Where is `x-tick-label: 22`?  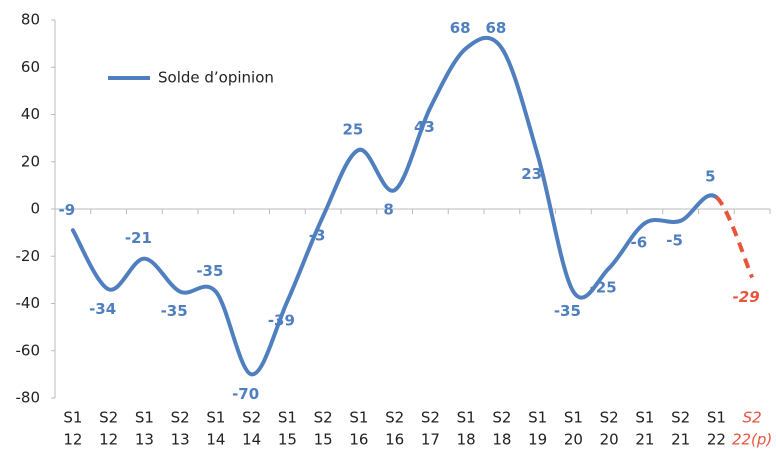
x-tick-label: 22 is located at coordinates (716, 440).